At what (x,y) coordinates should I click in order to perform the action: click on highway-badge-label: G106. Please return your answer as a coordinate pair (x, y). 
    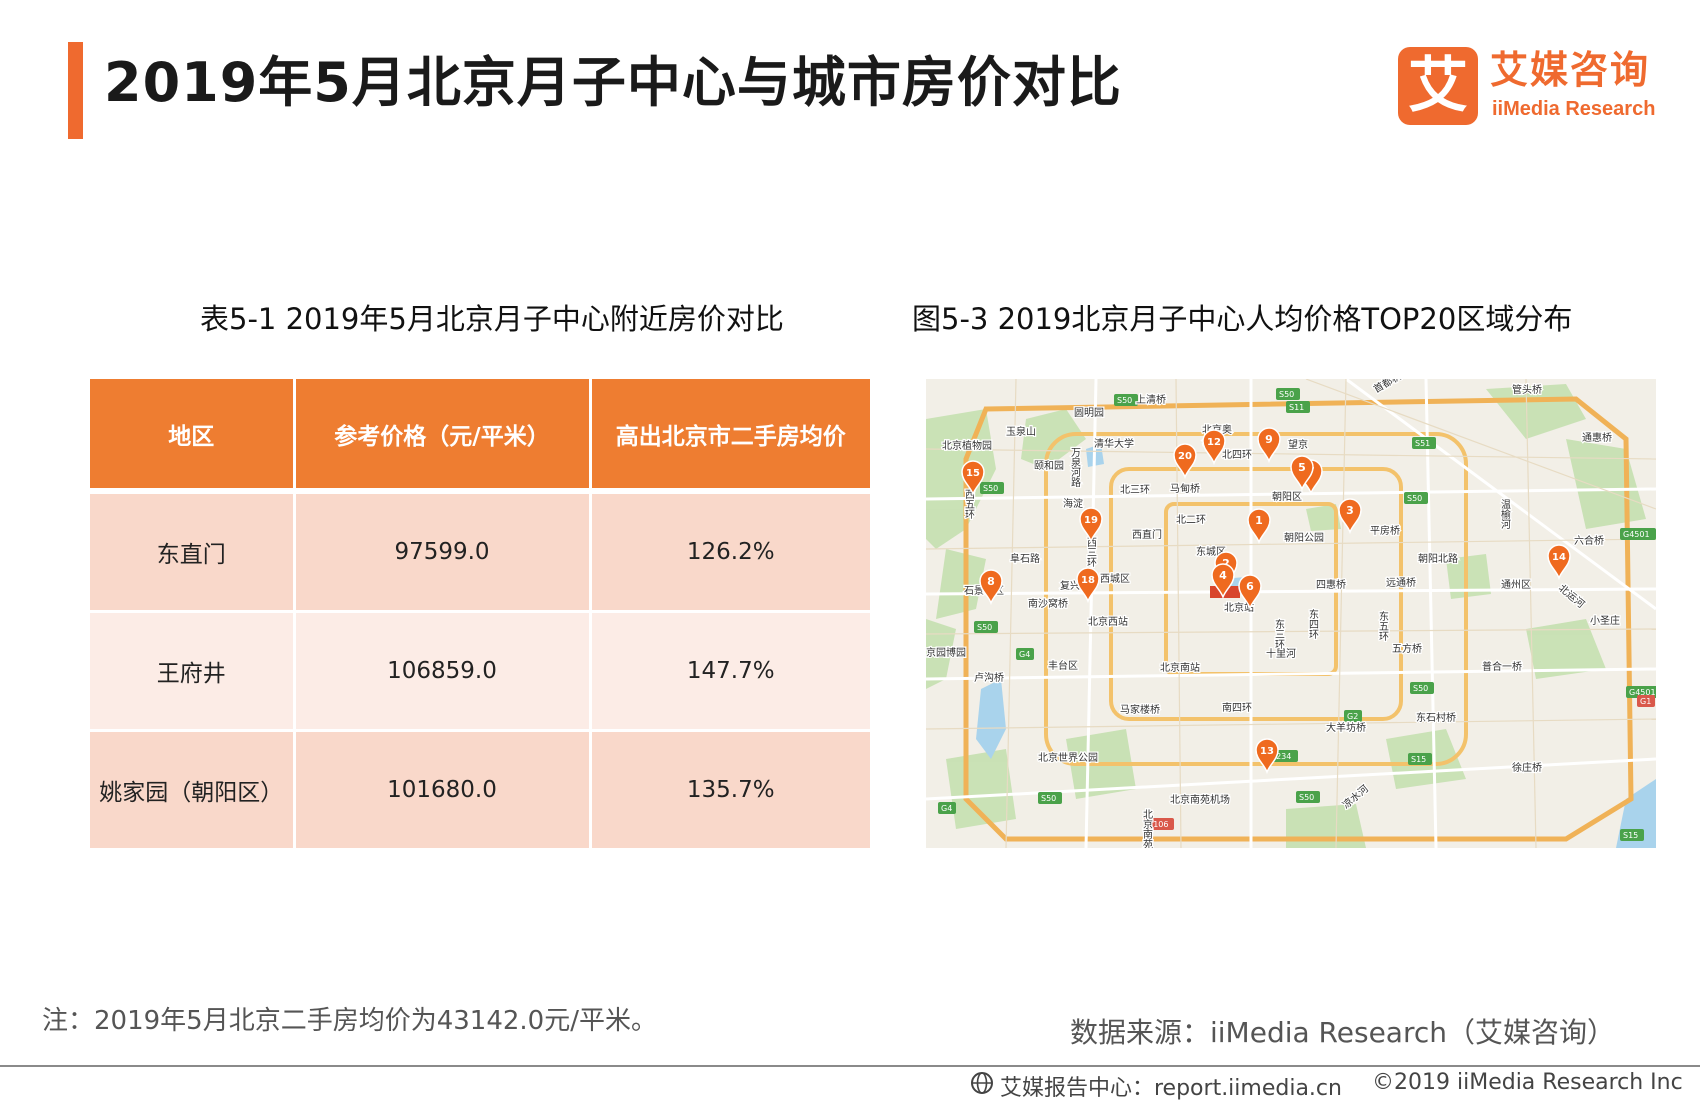
    Looking at the image, I should click on (1157, 824).